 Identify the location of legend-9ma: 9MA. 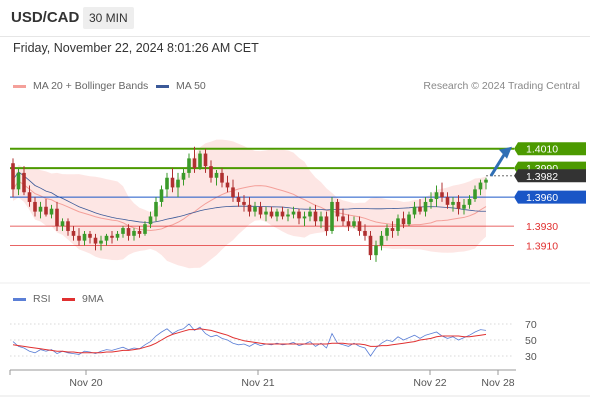
(83, 299).